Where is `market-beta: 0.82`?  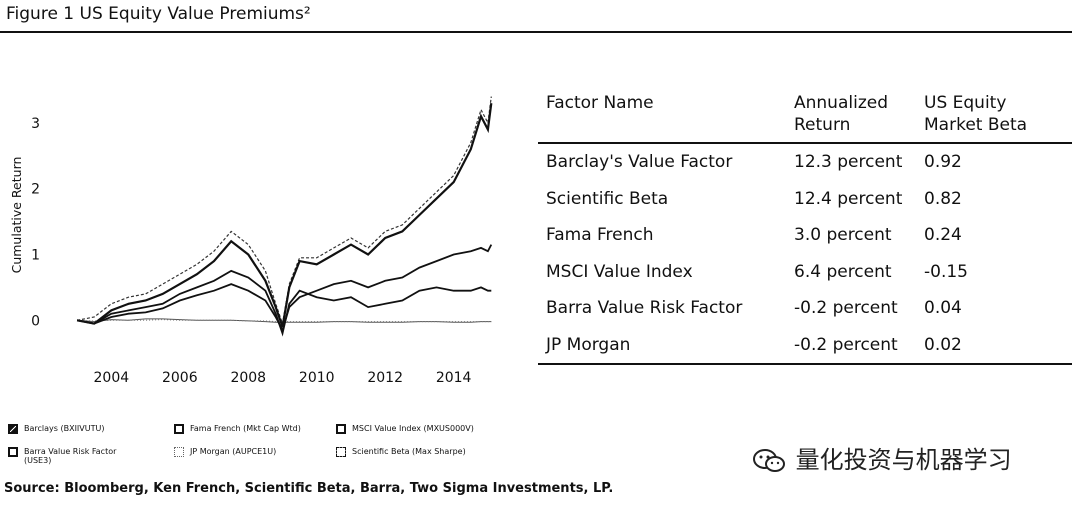 market-beta: 0.82 is located at coordinates (943, 198).